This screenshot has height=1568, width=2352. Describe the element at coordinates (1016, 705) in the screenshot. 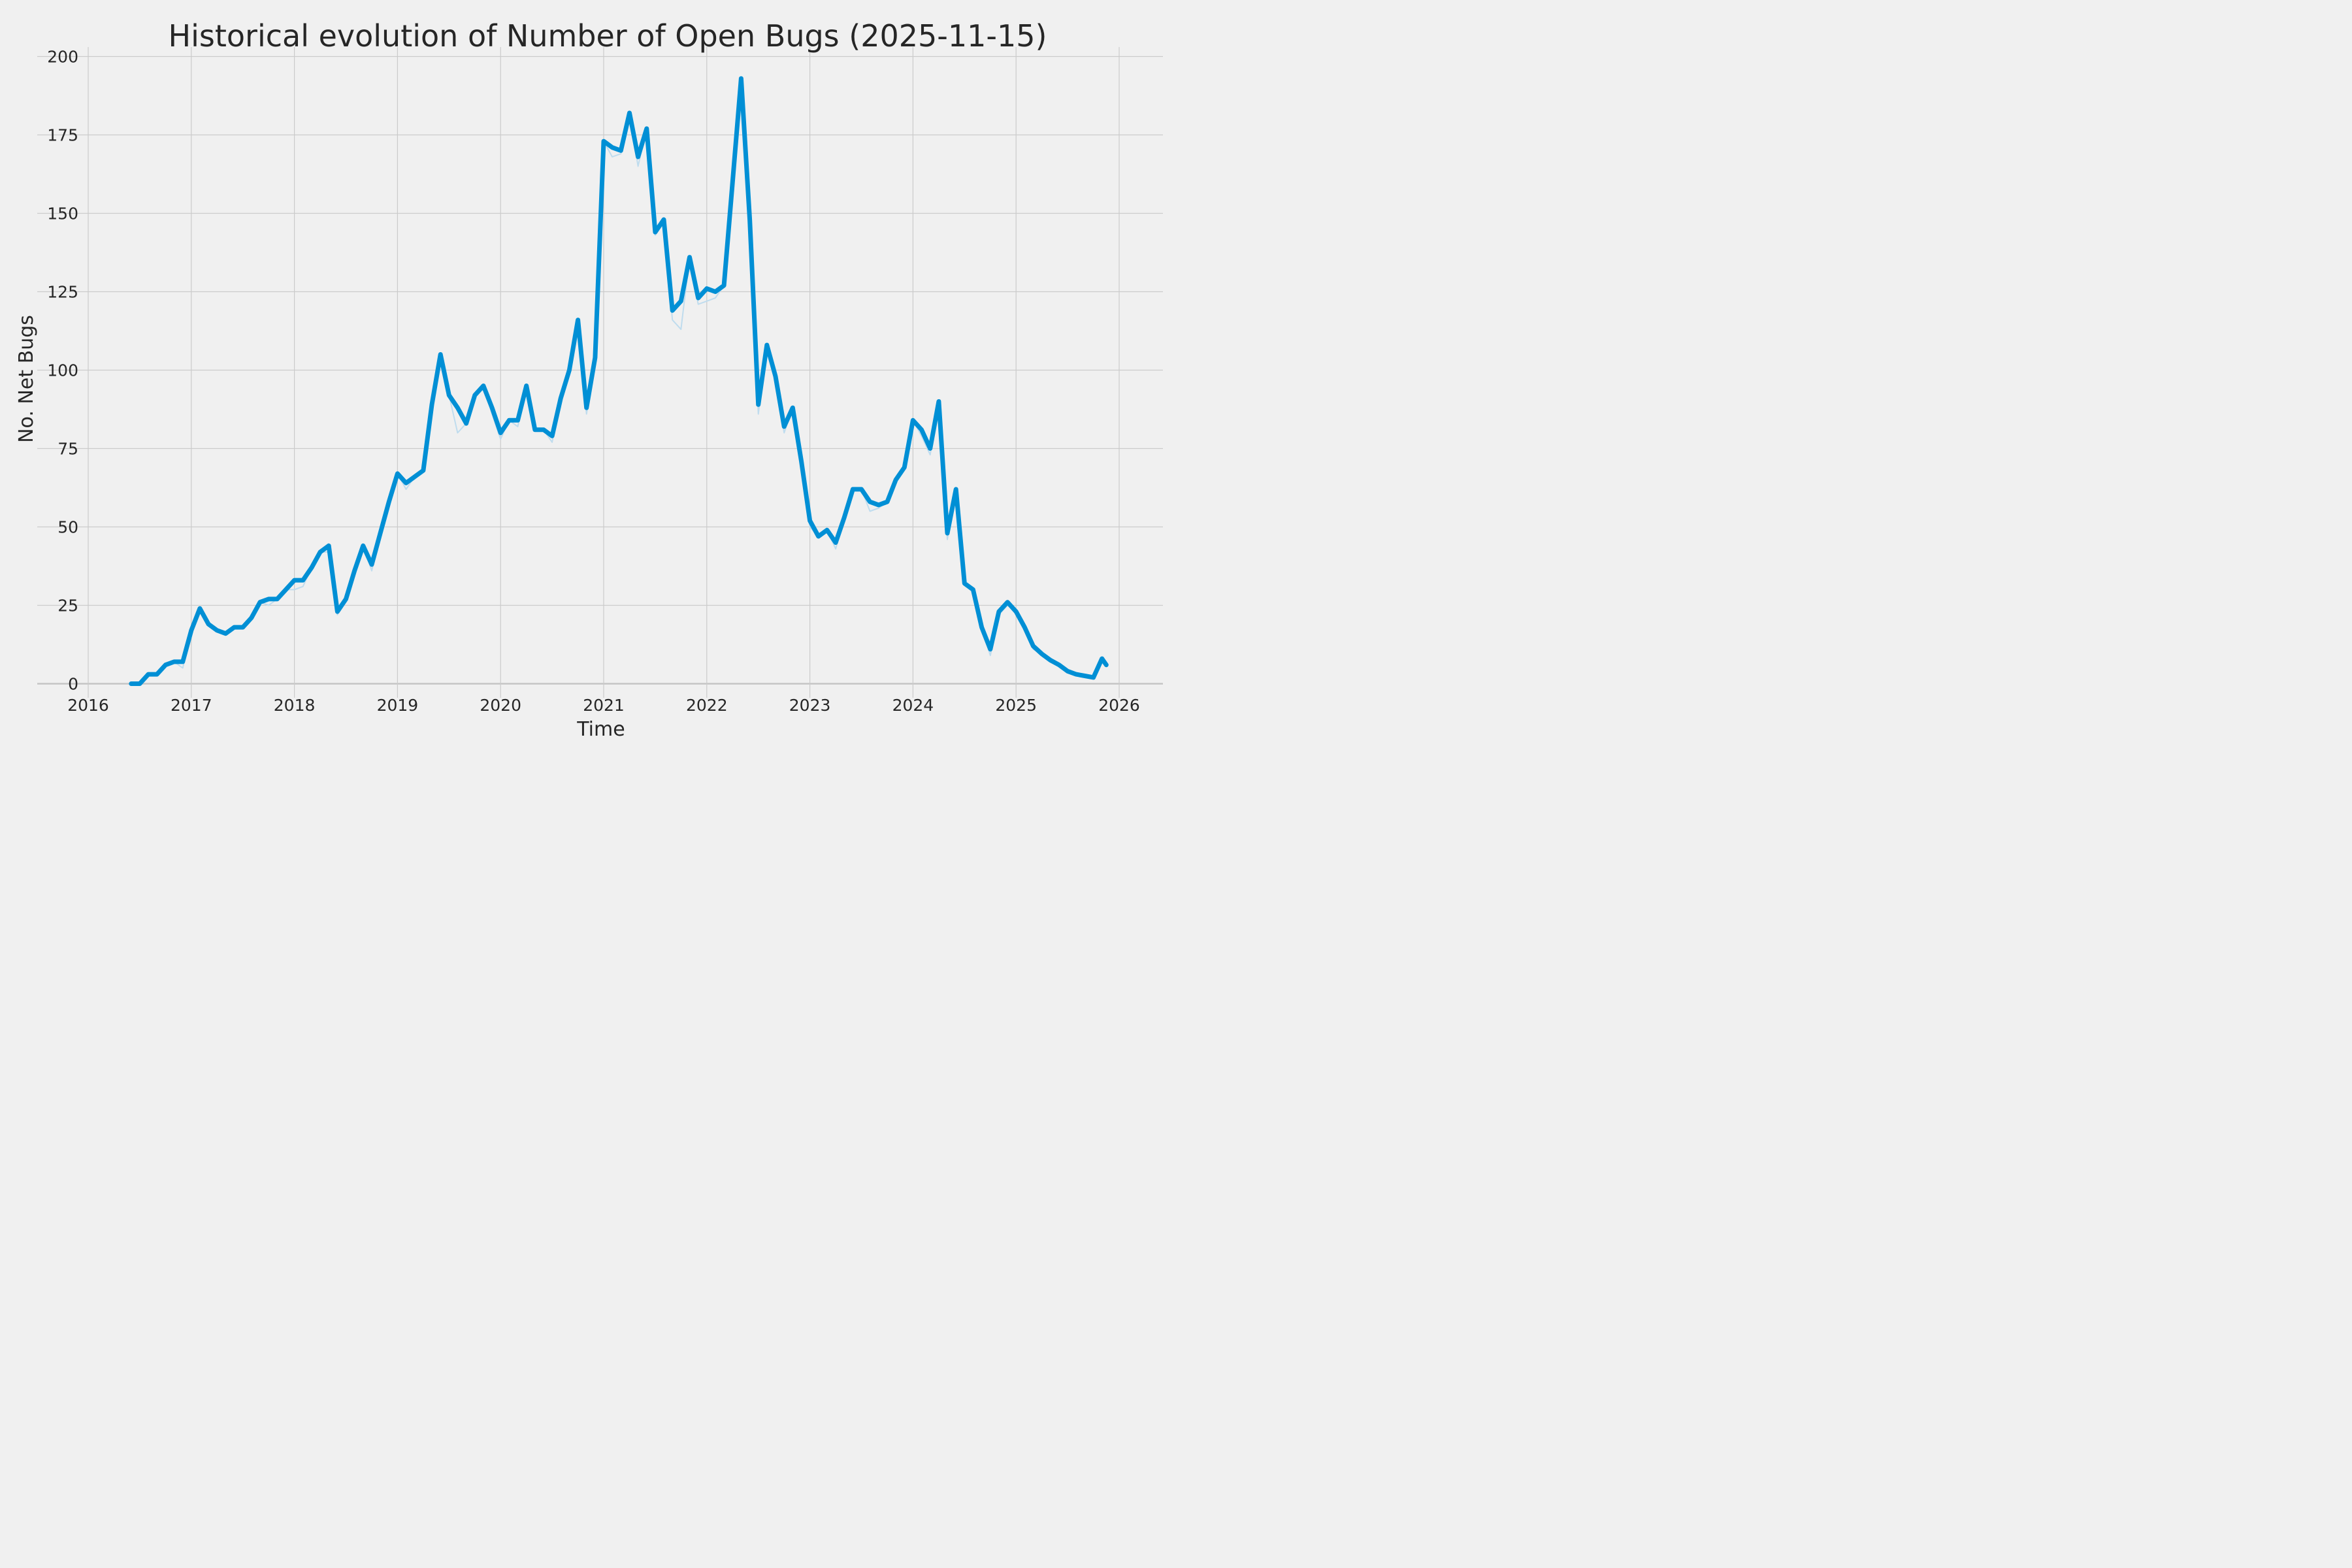

I see `x-tick-label: 2025` at that location.